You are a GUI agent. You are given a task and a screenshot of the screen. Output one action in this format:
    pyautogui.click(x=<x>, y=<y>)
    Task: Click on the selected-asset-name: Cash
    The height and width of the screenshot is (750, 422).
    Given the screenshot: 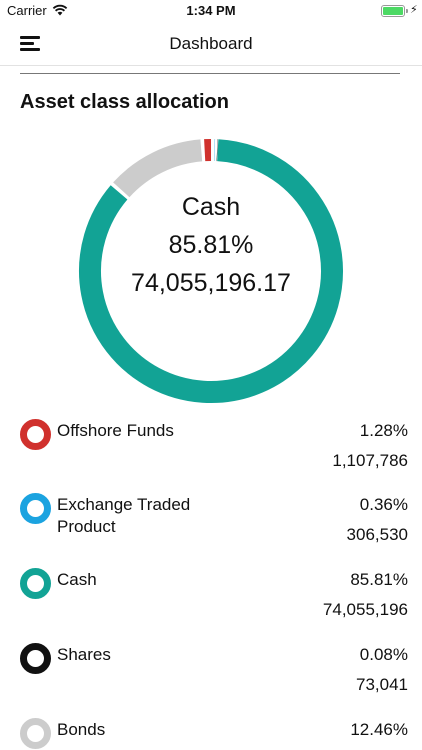 What is the action you would take?
    pyautogui.click(x=211, y=207)
    